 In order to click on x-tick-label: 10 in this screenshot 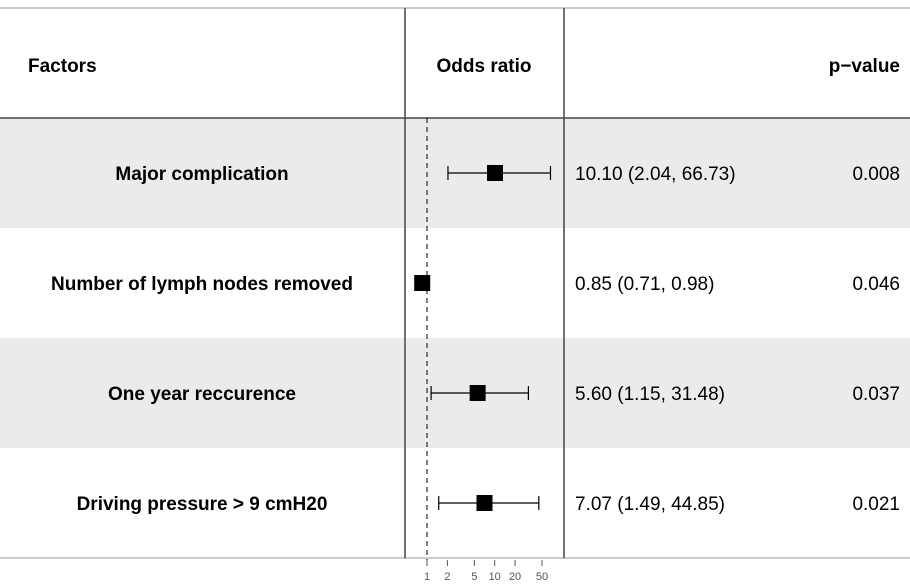, I will do `click(495, 577)`.